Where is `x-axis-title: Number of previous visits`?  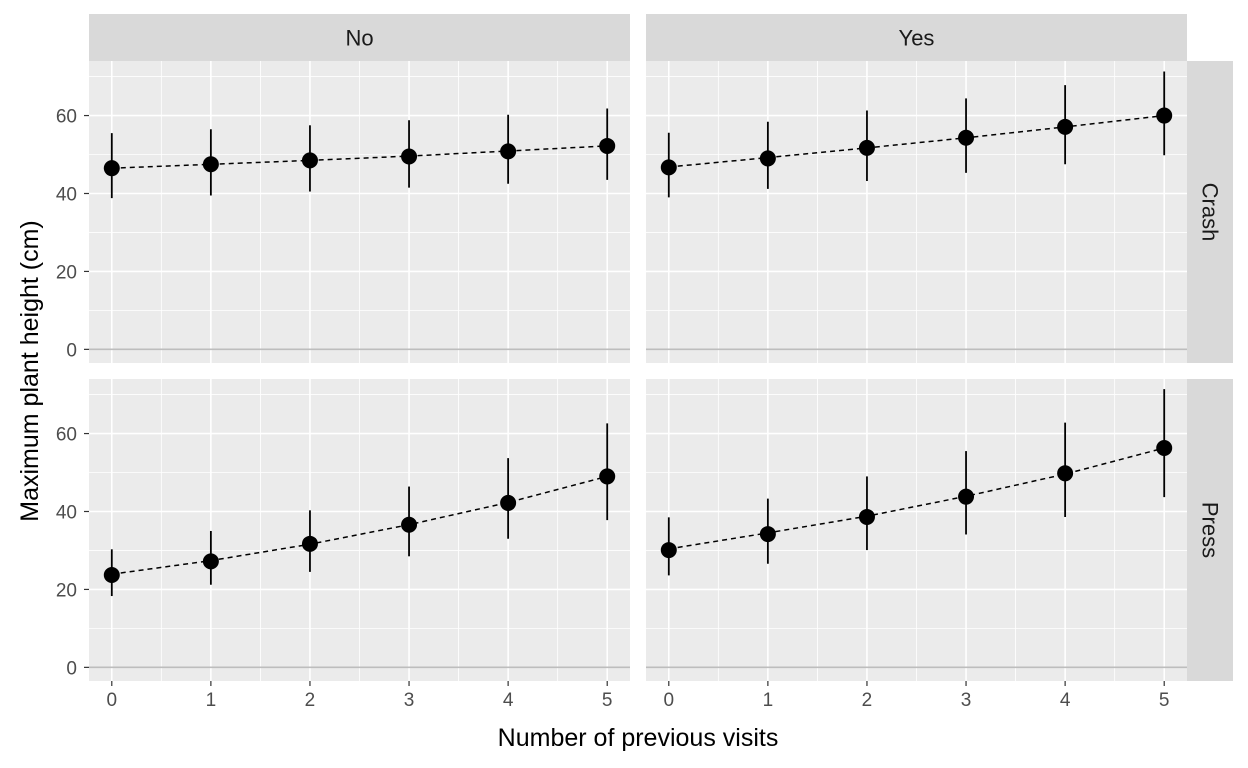 x-axis-title: Number of previous visits is located at coordinates (638, 738).